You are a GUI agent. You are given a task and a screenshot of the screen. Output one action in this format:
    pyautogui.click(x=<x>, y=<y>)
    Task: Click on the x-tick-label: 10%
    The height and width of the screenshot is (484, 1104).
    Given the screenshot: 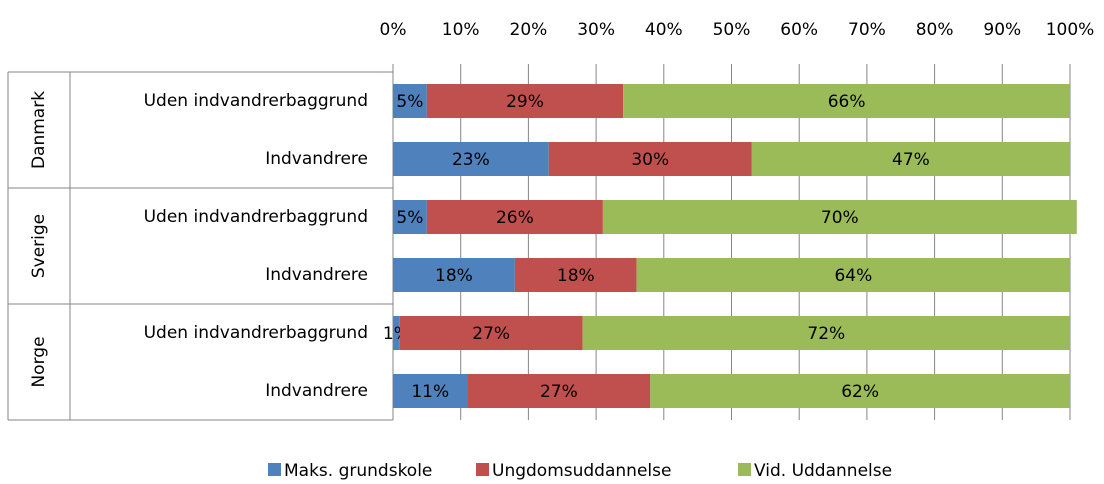 What is the action you would take?
    pyautogui.click(x=461, y=30)
    